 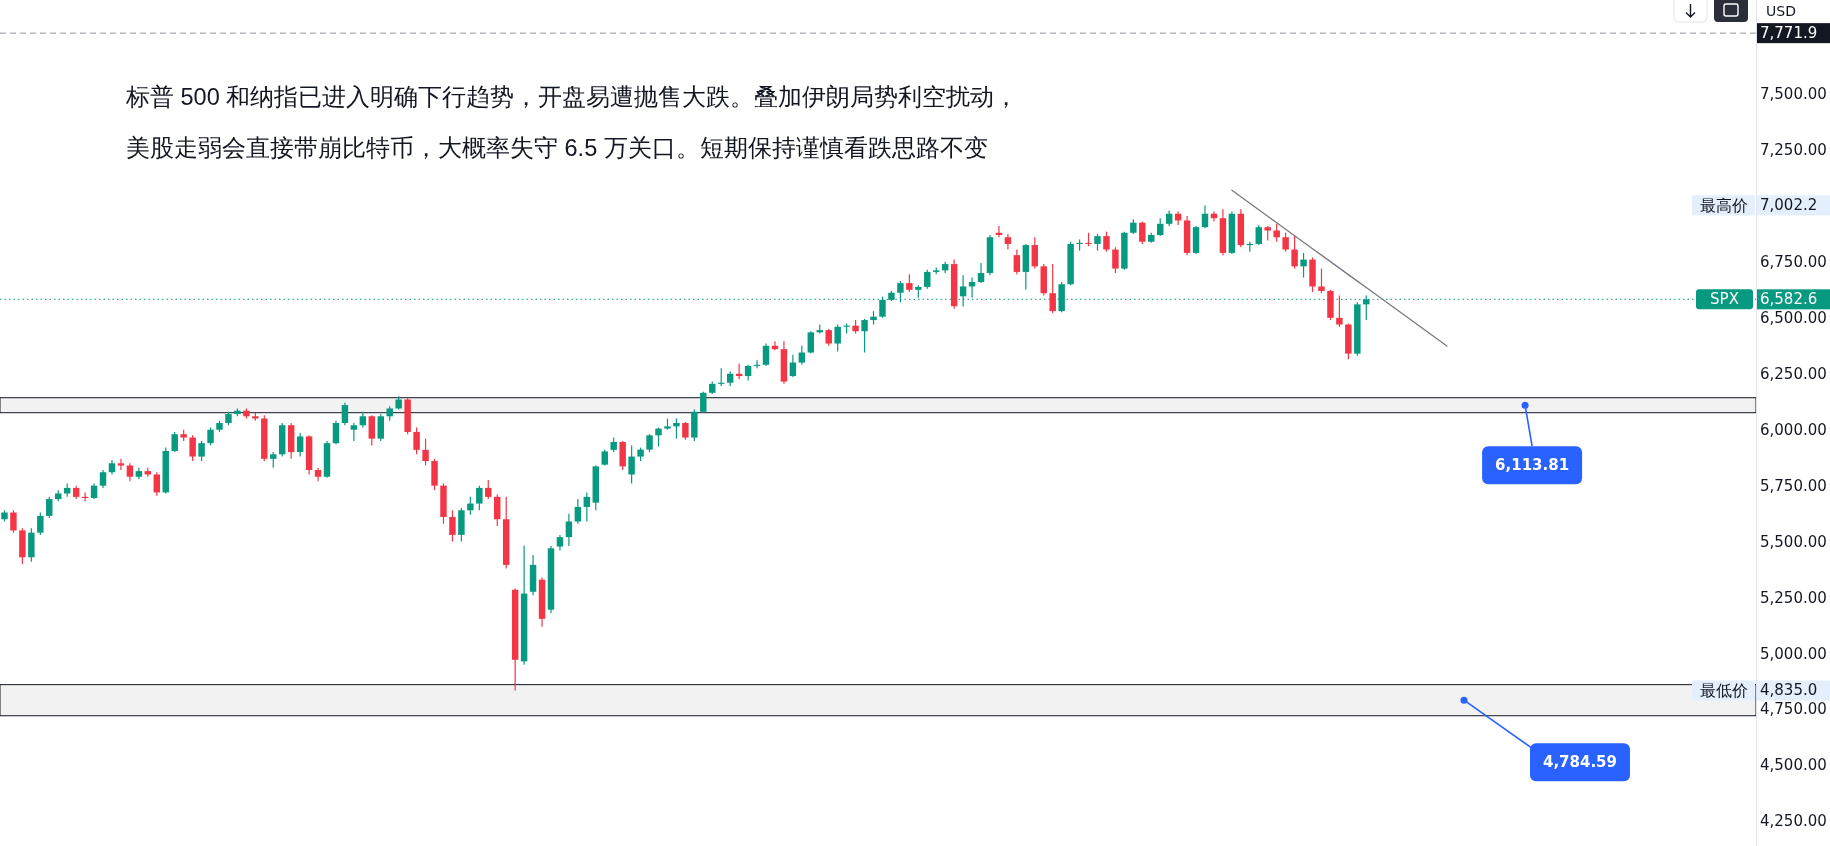 I want to click on y-axis-title: USD, so click(x=1781, y=11).